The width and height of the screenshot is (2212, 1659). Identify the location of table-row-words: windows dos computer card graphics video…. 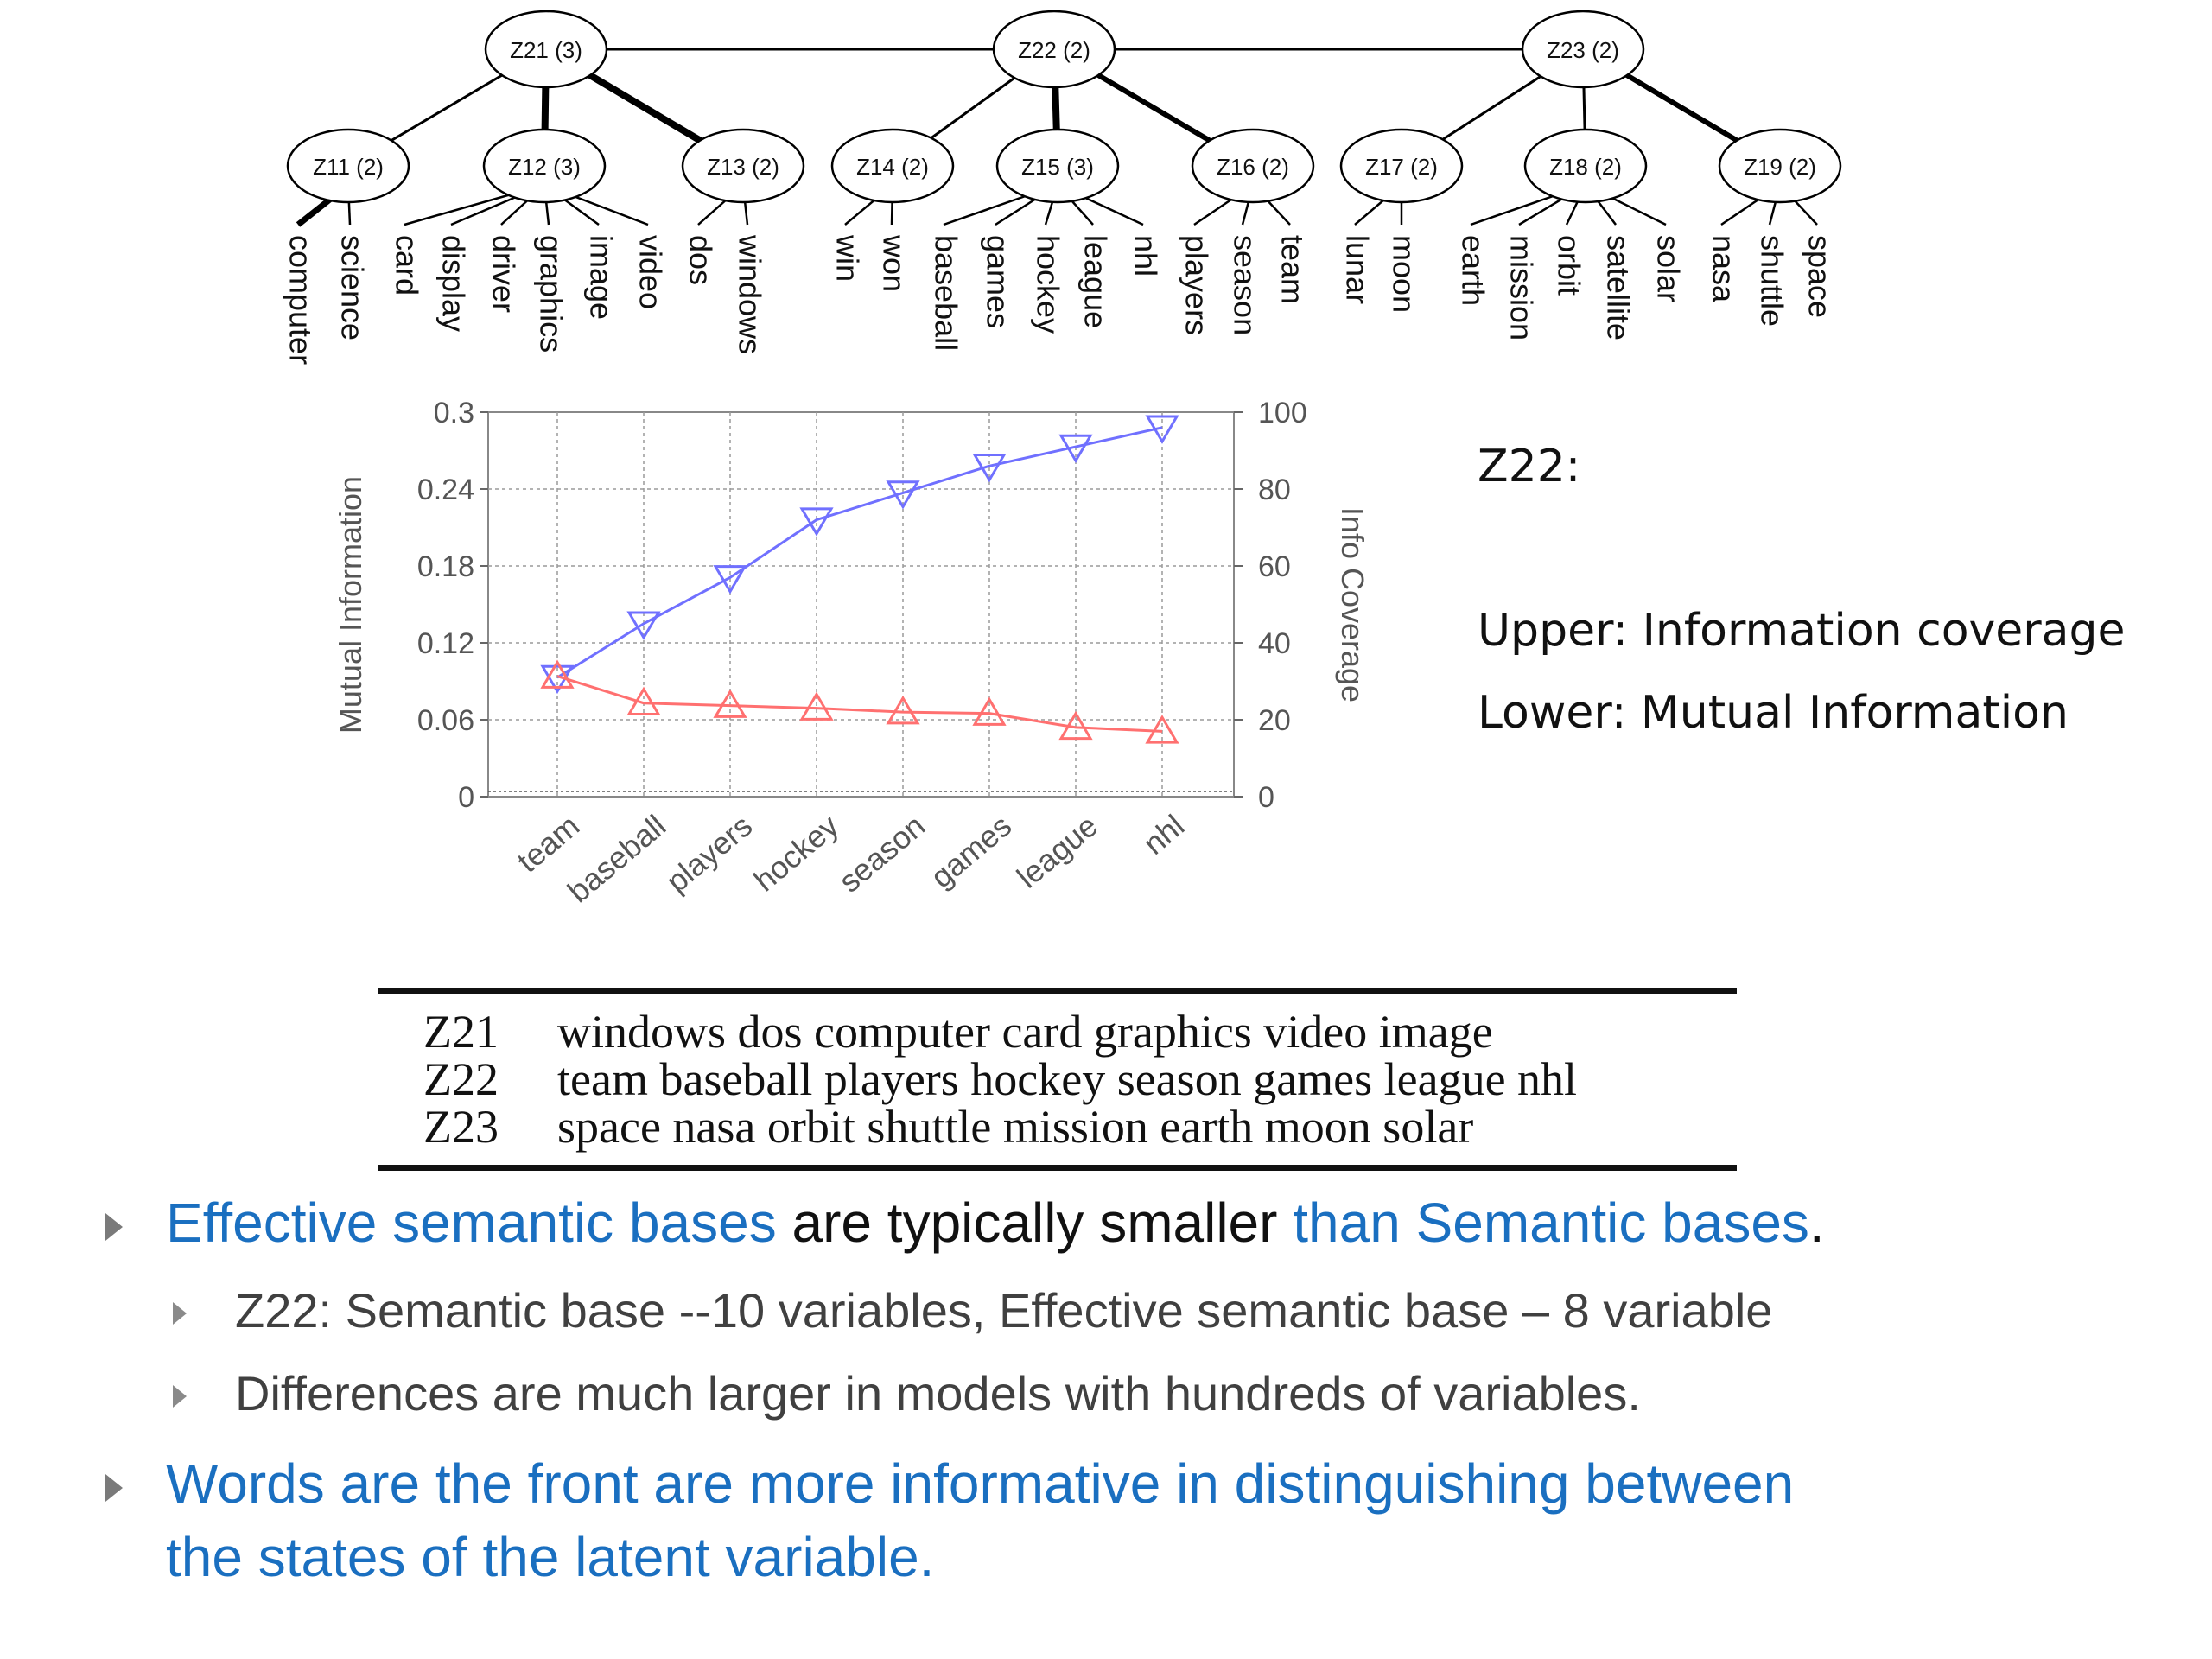
(1025, 1032).